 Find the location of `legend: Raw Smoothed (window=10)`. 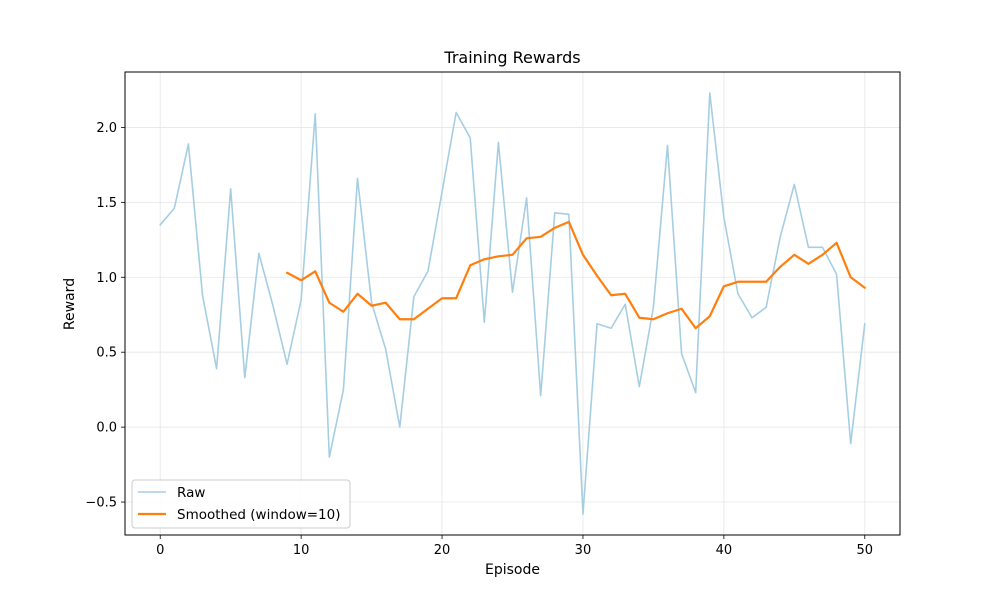

legend: Raw Smoothed (window=10) is located at coordinates (241, 504).